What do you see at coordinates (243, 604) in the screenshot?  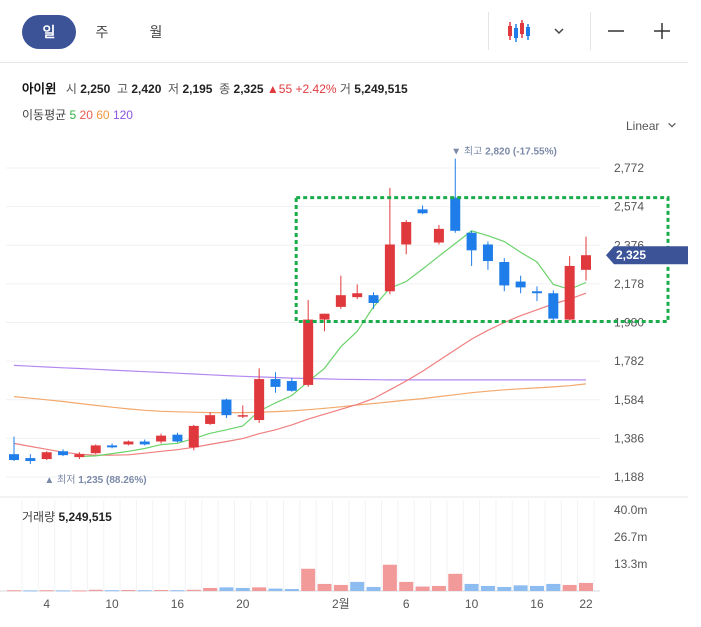 I see `x-tick-label: 20` at bounding box center [243, 604].